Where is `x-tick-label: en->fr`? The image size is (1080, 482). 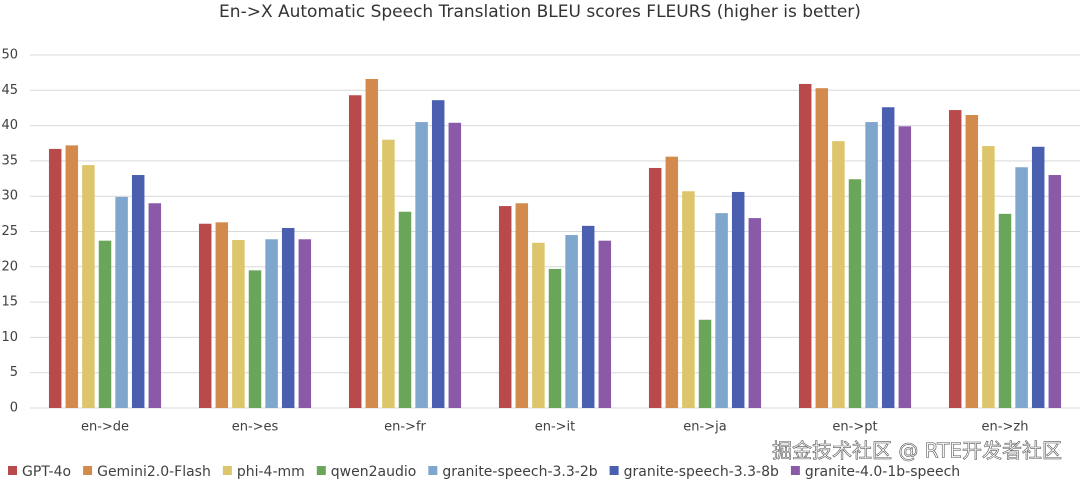
x-tick-label: en->fr is located at coordinates (405, 427).